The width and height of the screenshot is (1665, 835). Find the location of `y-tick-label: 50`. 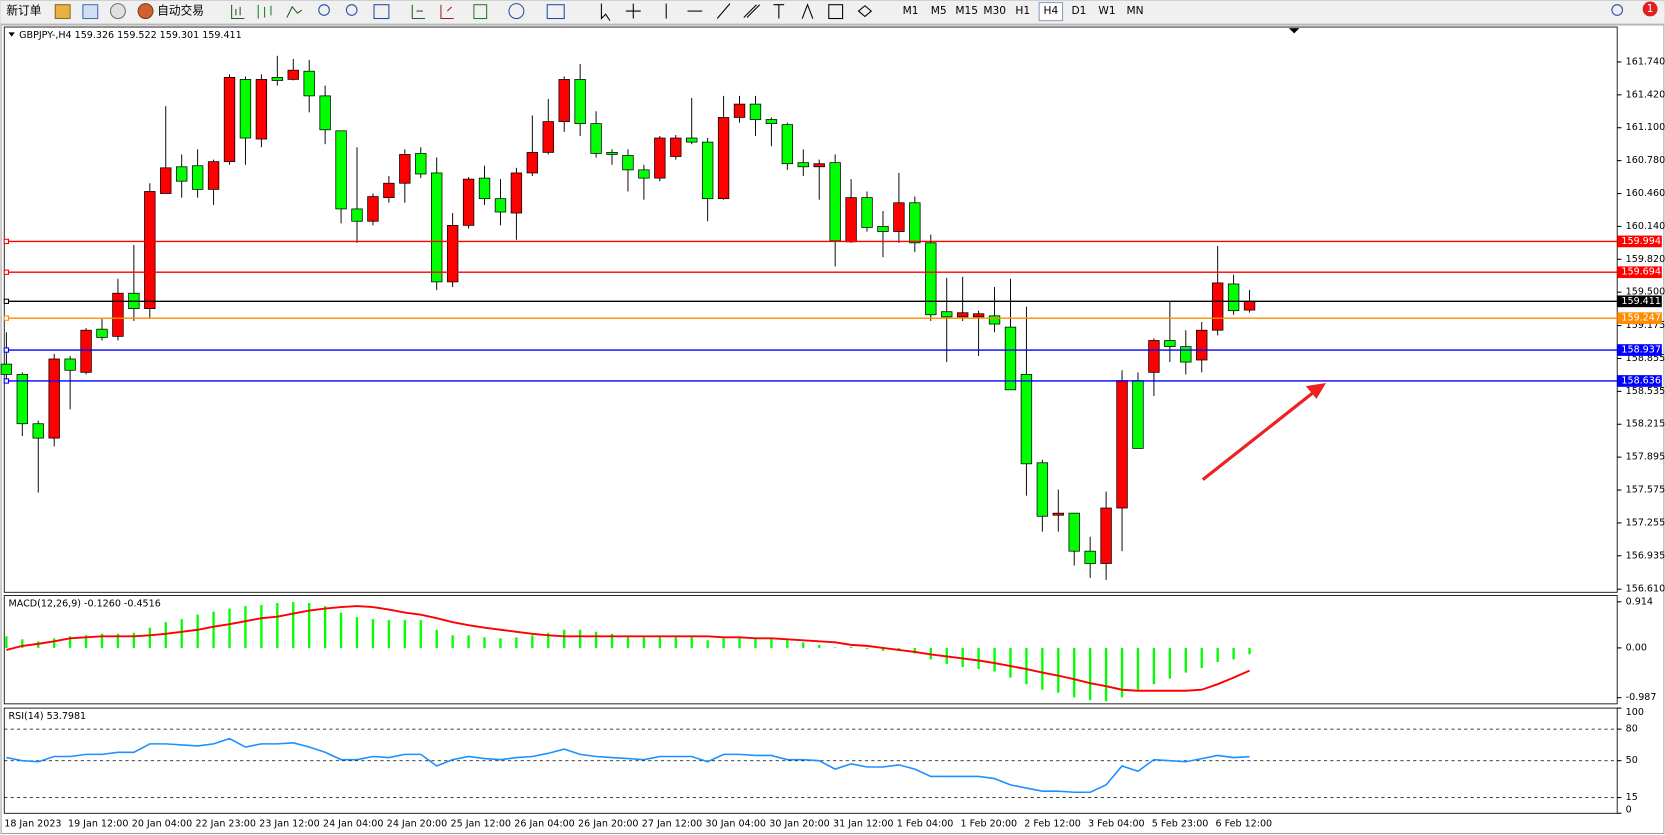

y-tick-label: 50 is located at coordinates (1632, 760).